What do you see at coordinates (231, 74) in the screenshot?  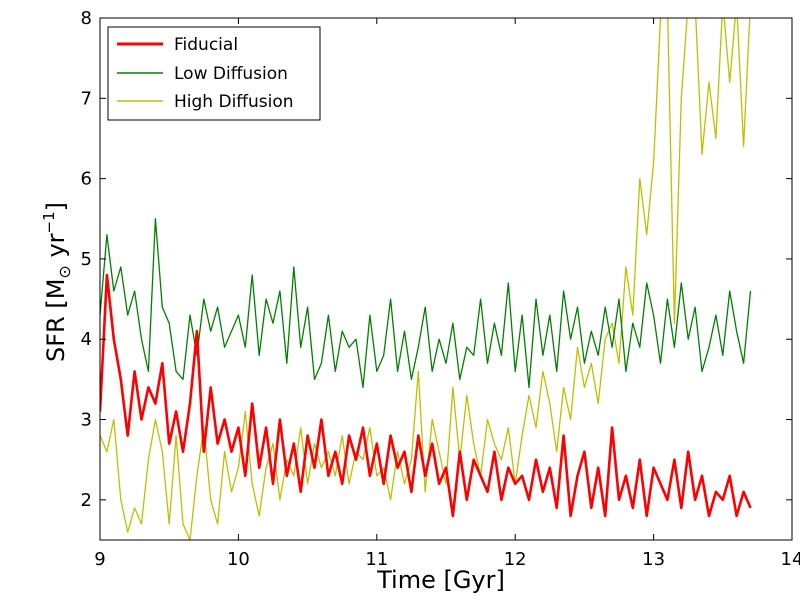 I see `legend-label-low-diffusion: Low Diffusion` at bounding box center [231, 74].